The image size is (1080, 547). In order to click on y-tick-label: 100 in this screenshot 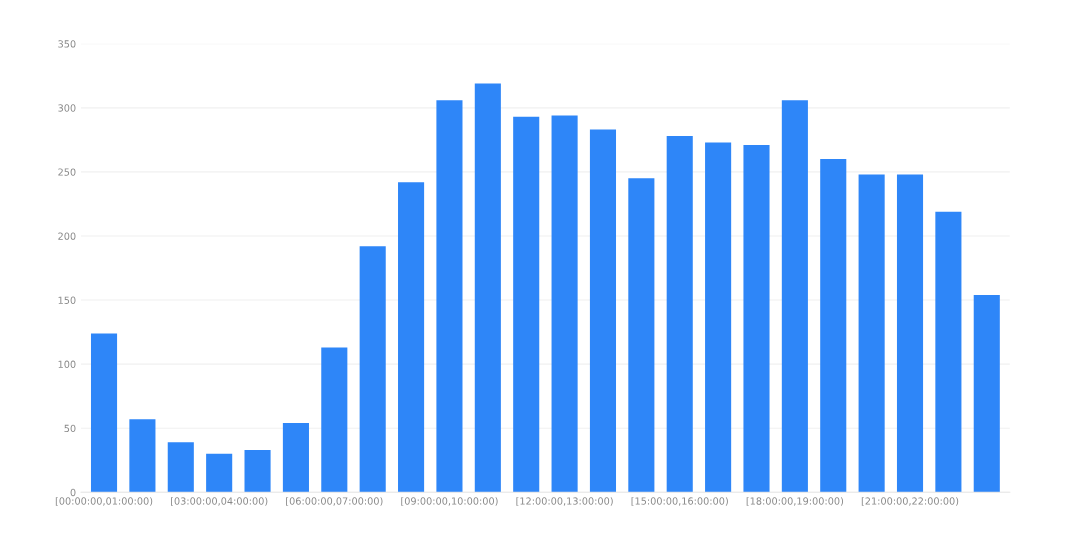, I will do `click(67, 364)`.